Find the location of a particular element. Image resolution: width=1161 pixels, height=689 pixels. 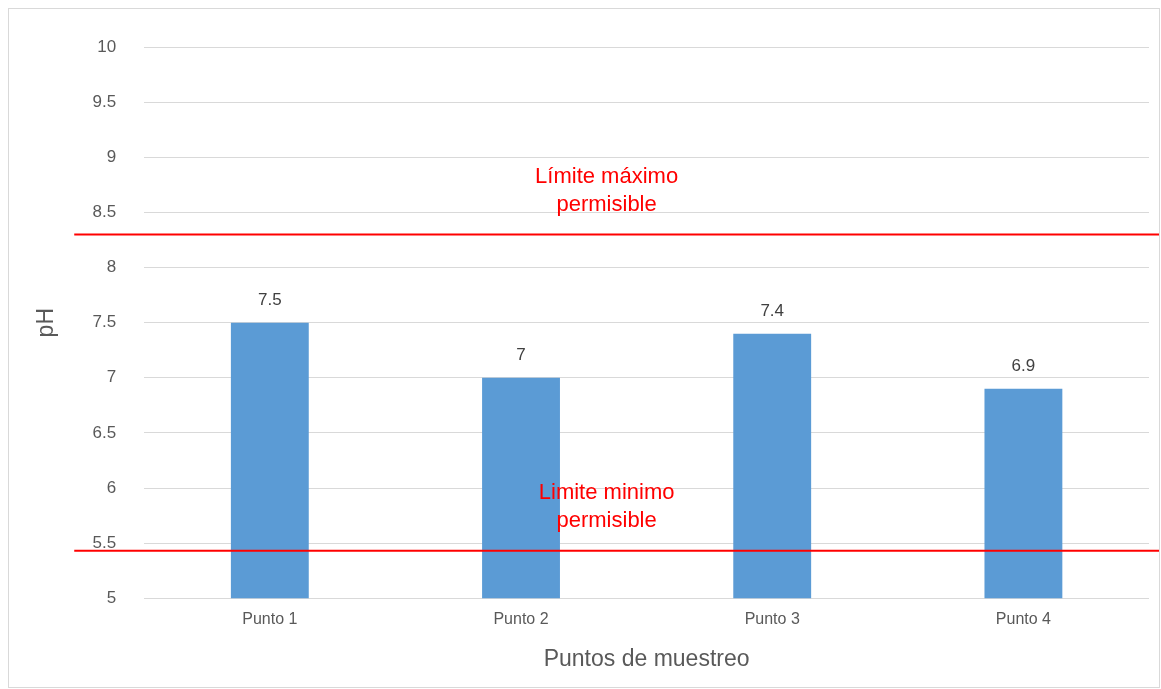

y-tick-label: 8 is located at coordinates (111, 267).